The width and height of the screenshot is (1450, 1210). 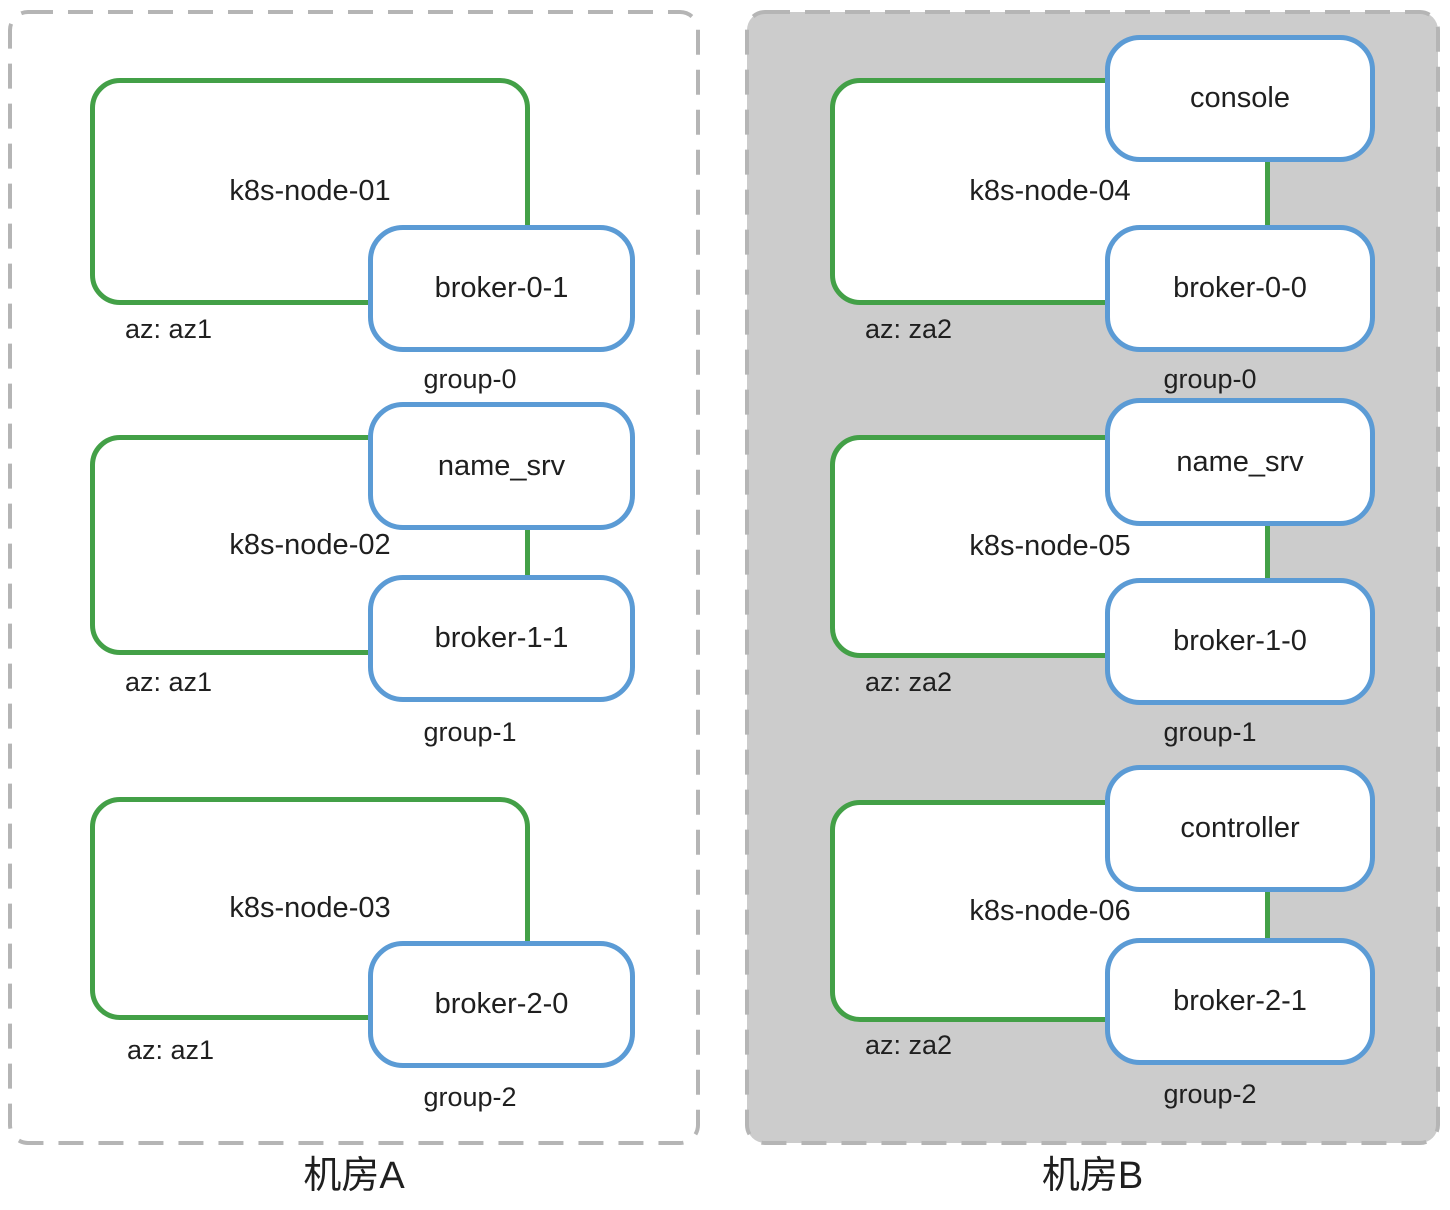 I want to click on group-label-b-0: group-0, so click(x=1210, y=379).